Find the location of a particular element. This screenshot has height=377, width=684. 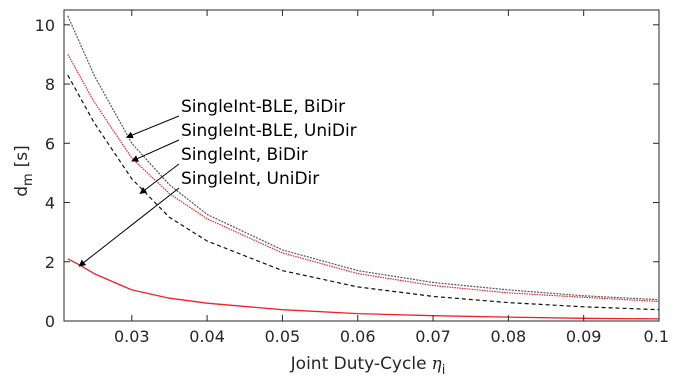

x-tick-label: 0.05 is located at coordinates (283, 336).